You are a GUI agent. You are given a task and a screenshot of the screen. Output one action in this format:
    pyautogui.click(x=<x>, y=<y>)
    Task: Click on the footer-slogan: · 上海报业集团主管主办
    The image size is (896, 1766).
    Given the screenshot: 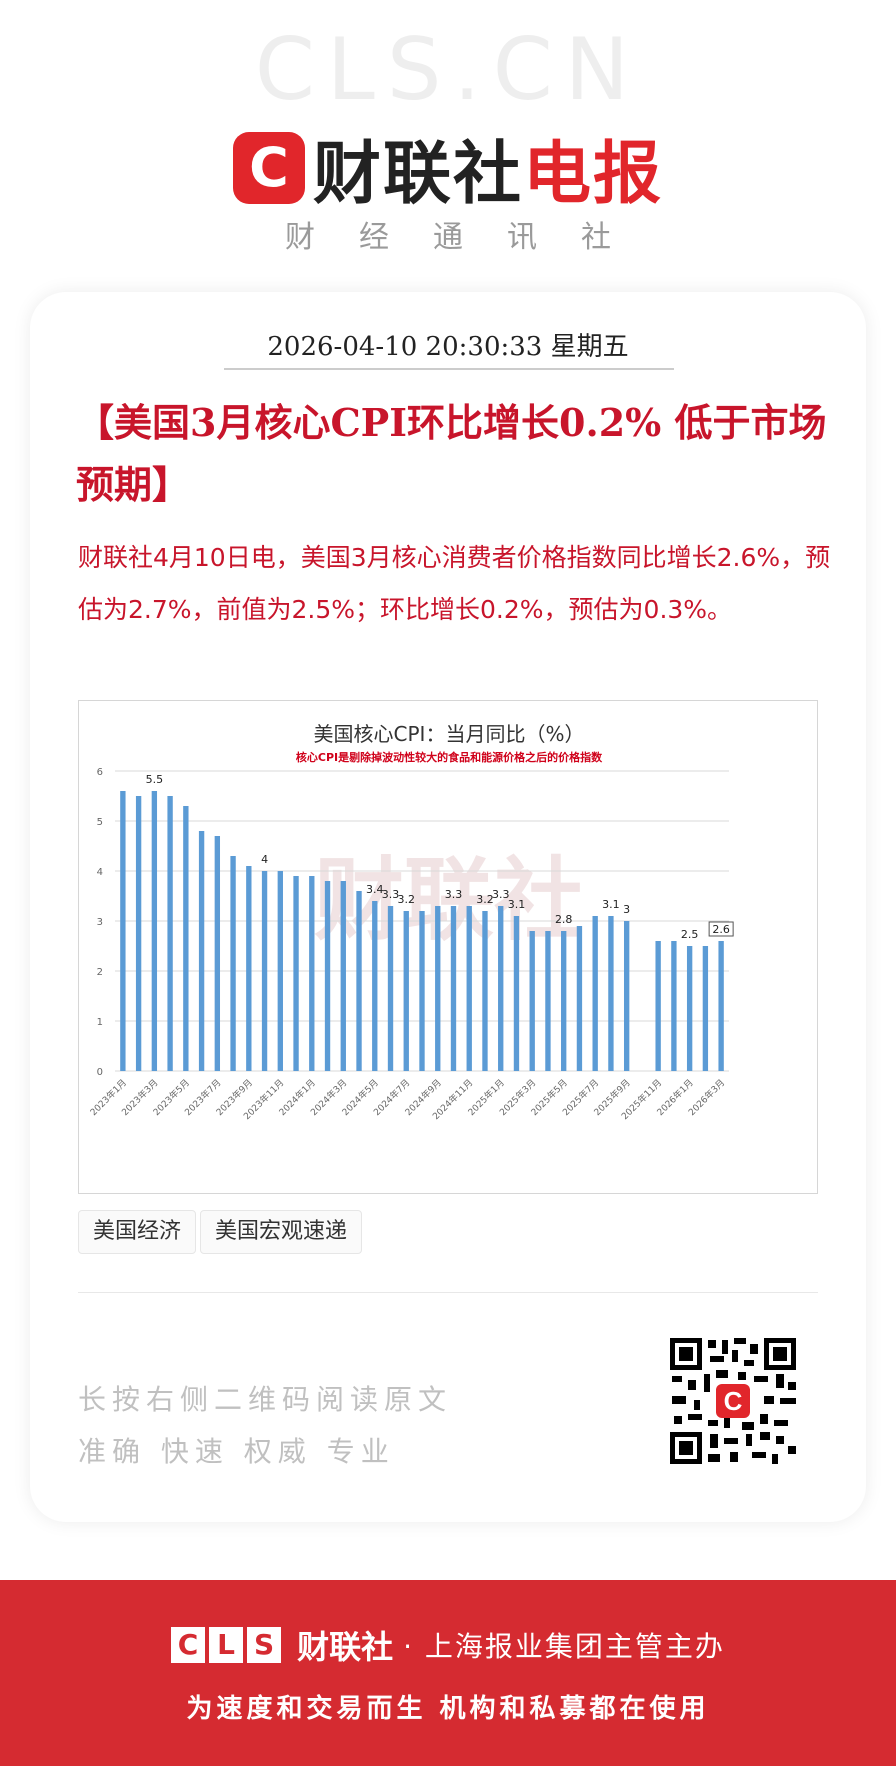 What is the action you would take?
    pyautogui.click(x=564, y=1646)
    